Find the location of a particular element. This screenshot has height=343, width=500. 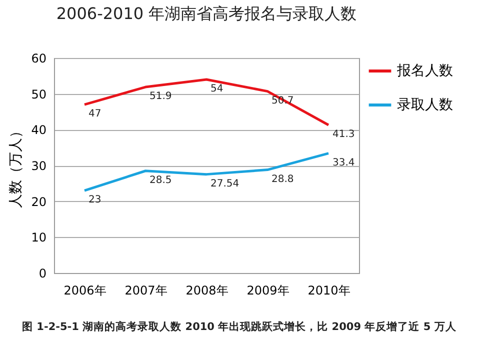

data-label: 41.3 is located at coordinates (343, 134).